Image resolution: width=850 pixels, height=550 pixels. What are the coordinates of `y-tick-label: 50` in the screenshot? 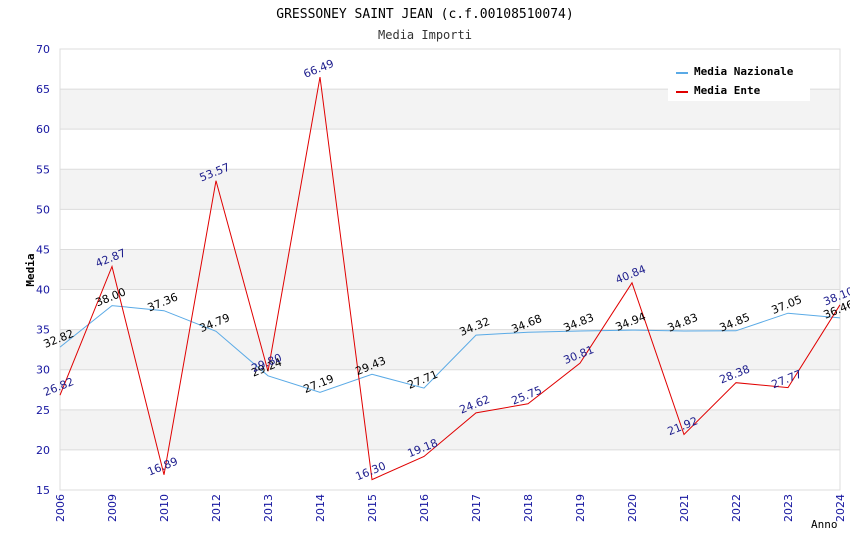 It's located at (43, 209).